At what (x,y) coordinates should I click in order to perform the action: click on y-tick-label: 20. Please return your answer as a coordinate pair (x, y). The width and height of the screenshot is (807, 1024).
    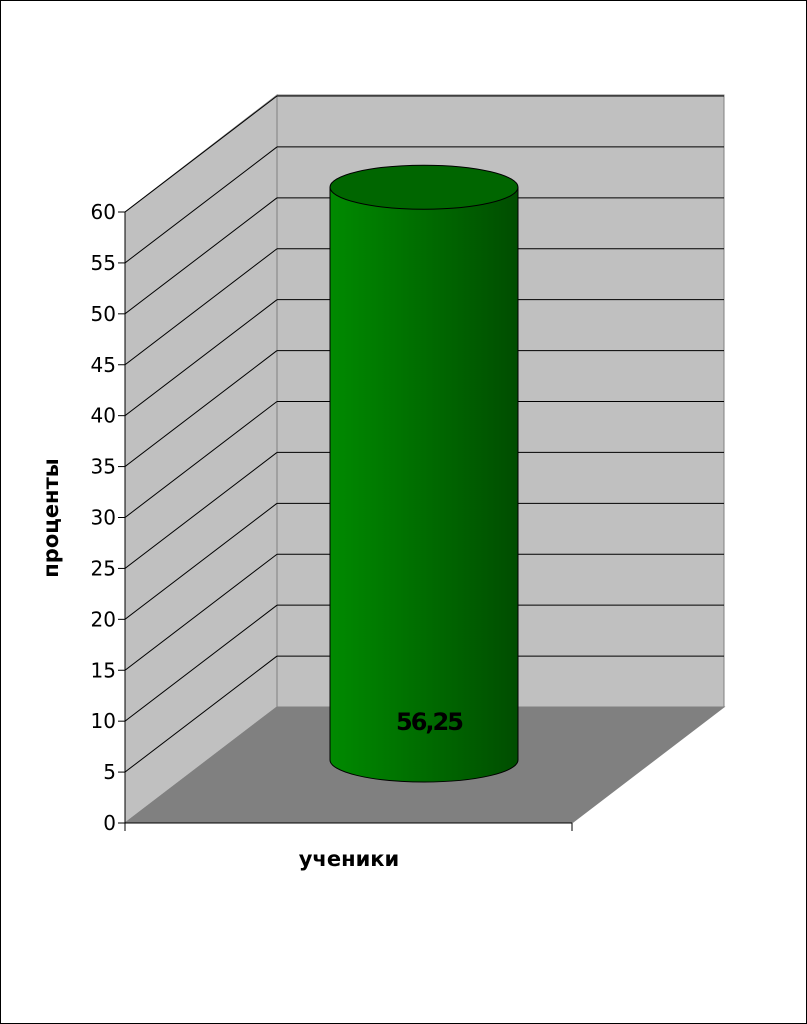
    Looking at the image, I should click on (103, 619).